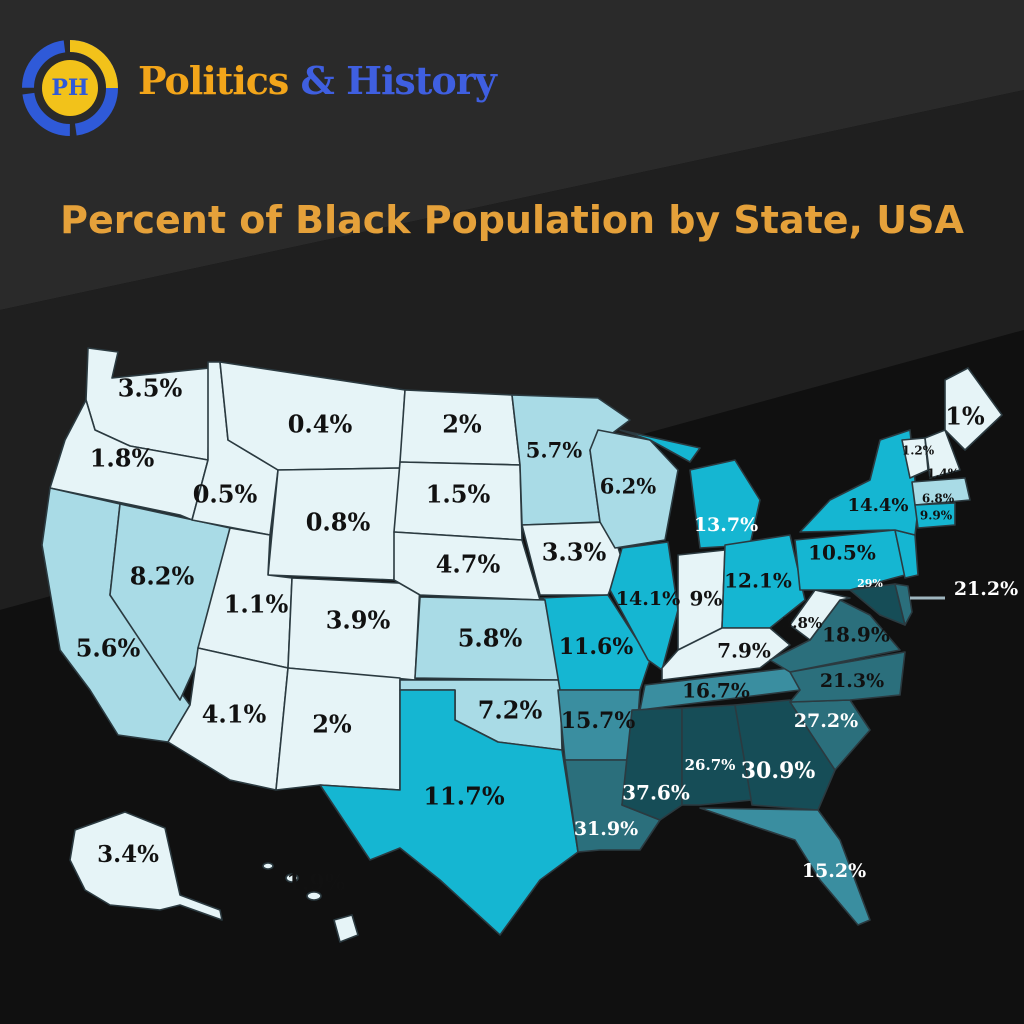 The image size is (1024, 1024). I want to click on label-nh: 1.4%, so click(943, 474).